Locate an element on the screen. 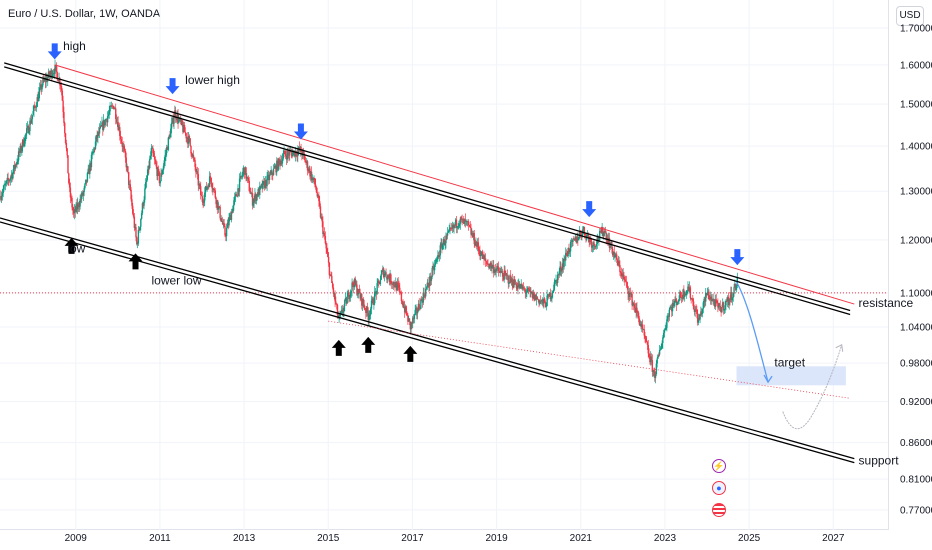 The width and height of the screenshot is (932, 550). x-tick-label: 2027 is located at coordinates (833, 538).